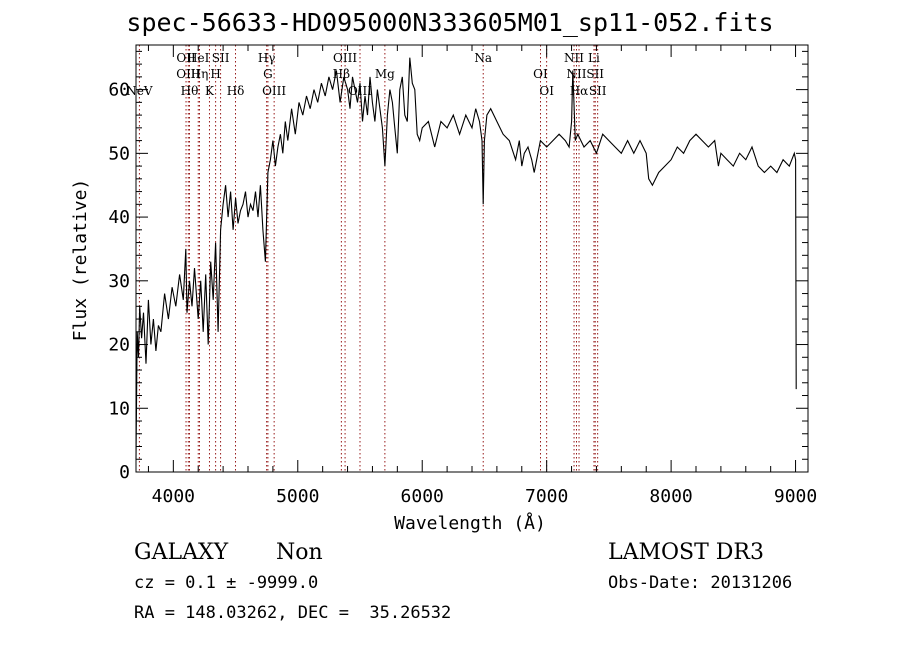 This screenshot has width=900, height=649. Describe the element at coordinates (139, 91) in the screenshot. I see `line-label: NeV` at that location.